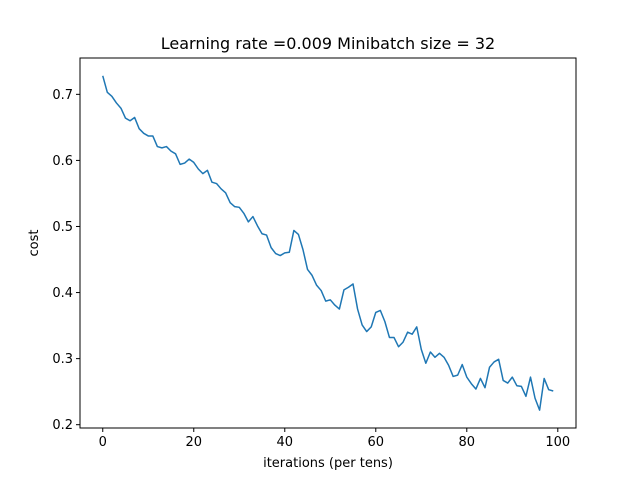 This screenshot has height=480, width=640. I want to click on x-tick-label: 60, so click(376, 442).